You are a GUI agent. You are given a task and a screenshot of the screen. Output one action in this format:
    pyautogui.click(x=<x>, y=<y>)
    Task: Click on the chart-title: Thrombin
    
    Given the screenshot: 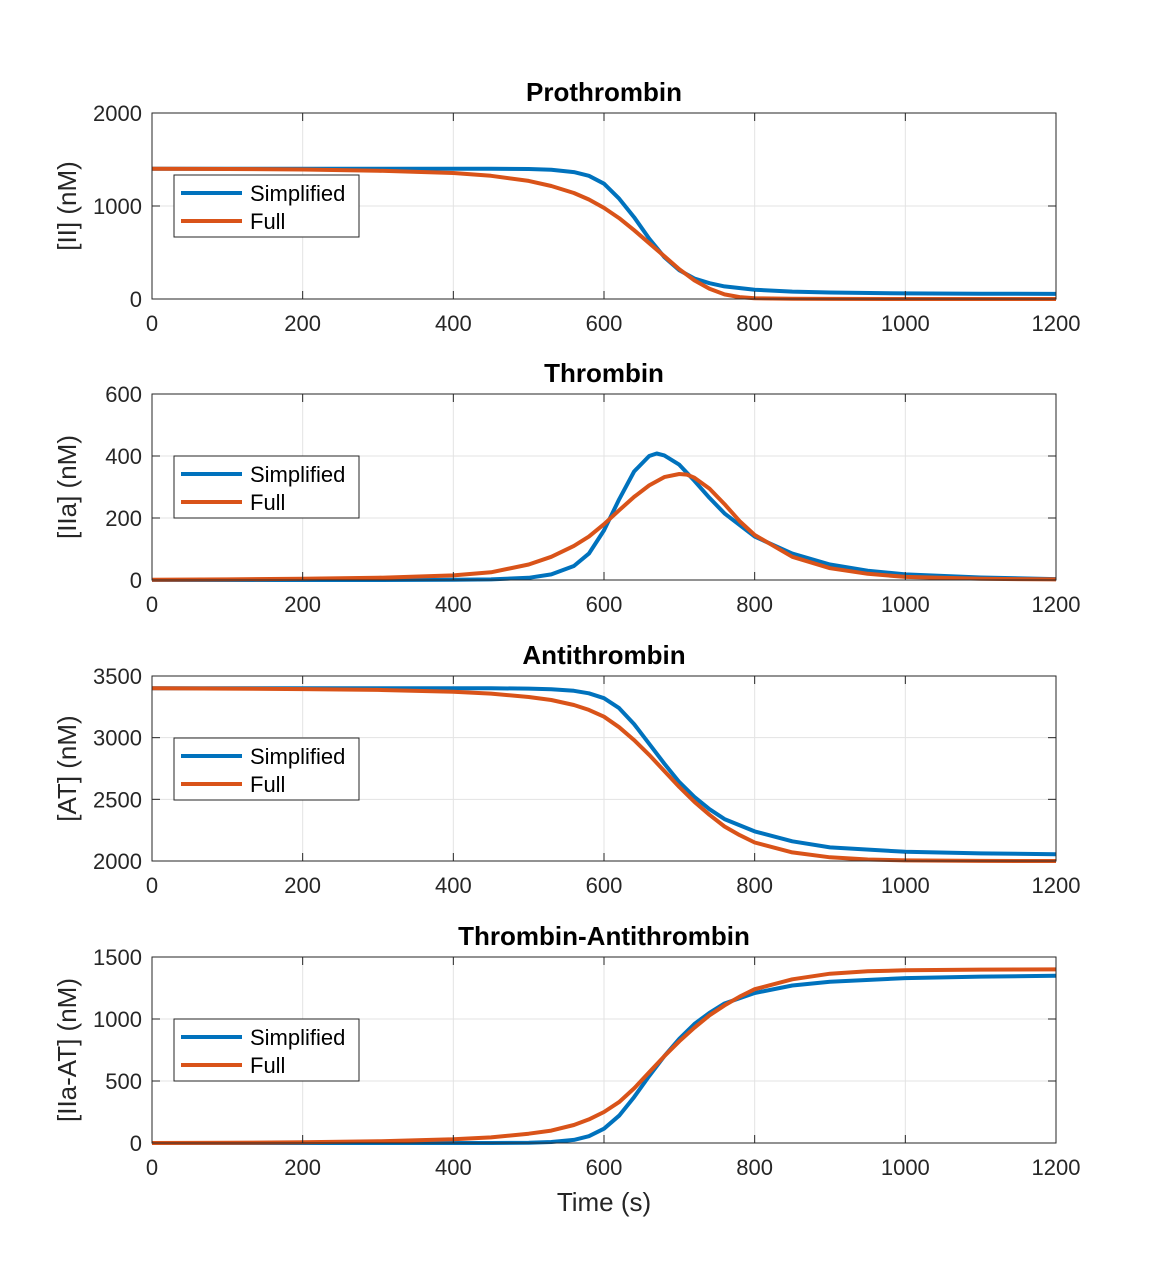 What is the action you would take?
    pyautogui.click(x=604, y=373)
    